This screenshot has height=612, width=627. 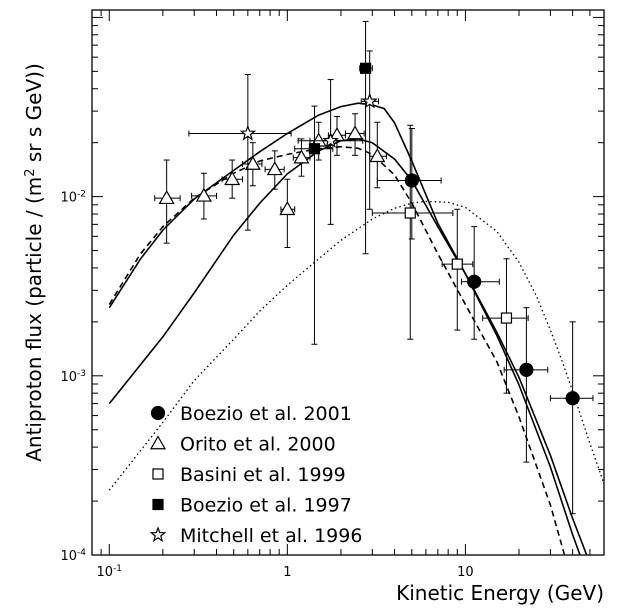 I want to click on x-tick-label: 10, so click(x=465, y=572).